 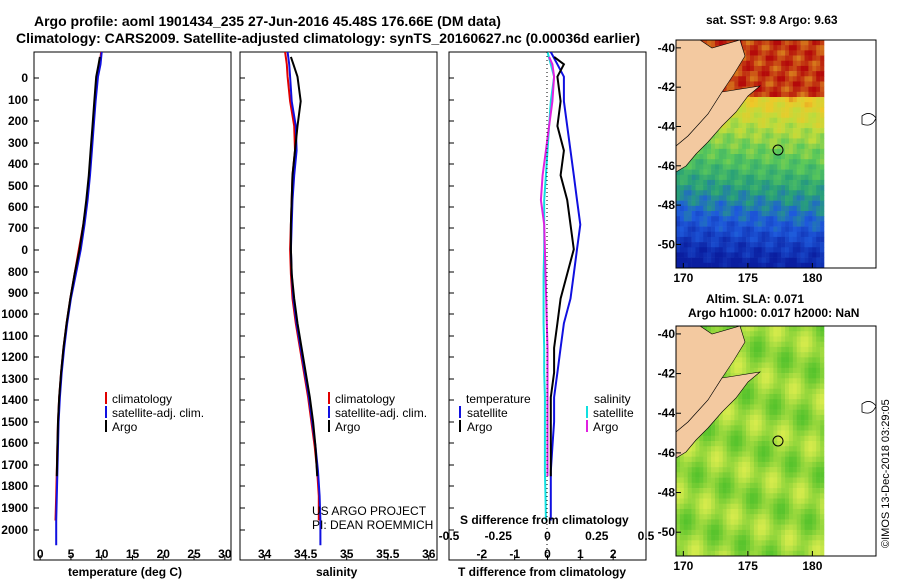 I want to click on series-temperature-satellite, so click(x=565, y=286).